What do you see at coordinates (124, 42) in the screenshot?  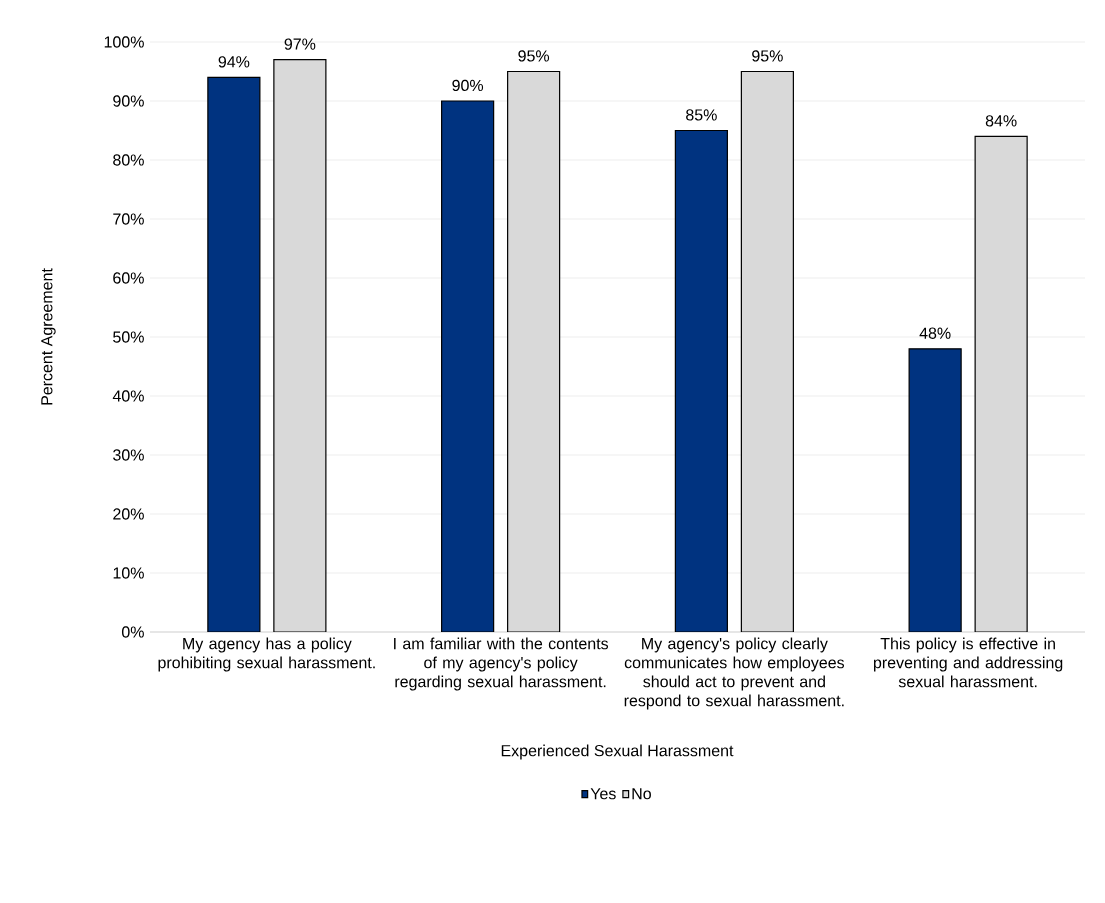 I see `y-tick-label: 100%` at bounding box center [124, 42].